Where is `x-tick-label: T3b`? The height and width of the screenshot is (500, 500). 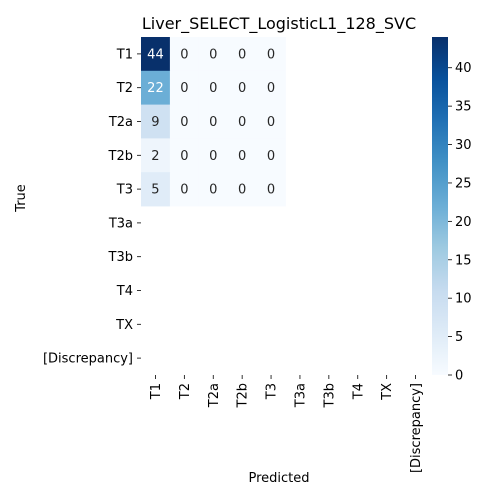
x-tick-label: T3b is located at coordinates (329, 395).